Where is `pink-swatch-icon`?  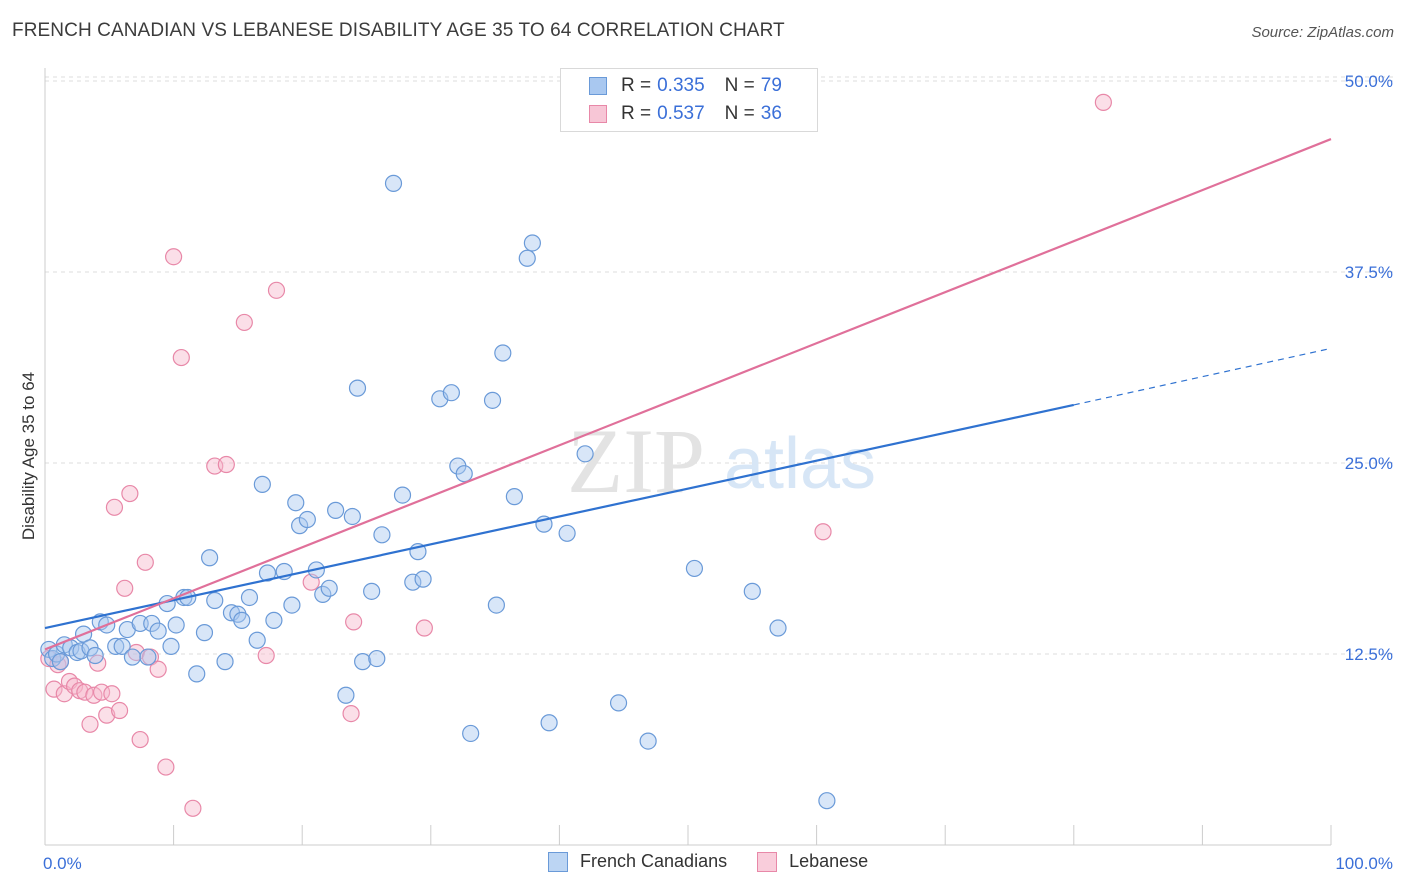
pink-swatch-icon is located at coordinates (767, 861).